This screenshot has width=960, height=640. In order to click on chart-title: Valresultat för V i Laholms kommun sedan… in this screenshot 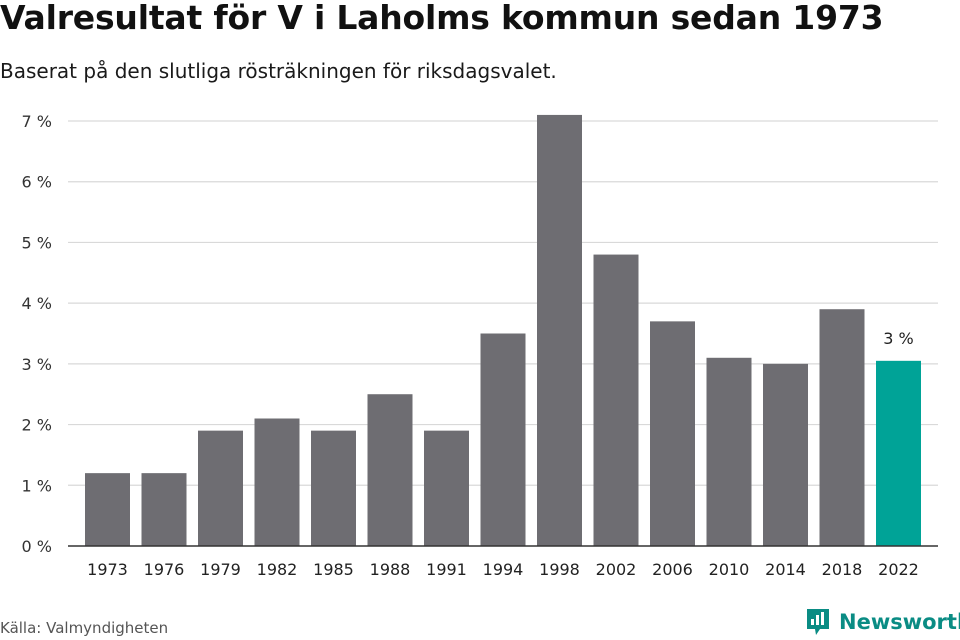, I will do `click(442, 18)`.